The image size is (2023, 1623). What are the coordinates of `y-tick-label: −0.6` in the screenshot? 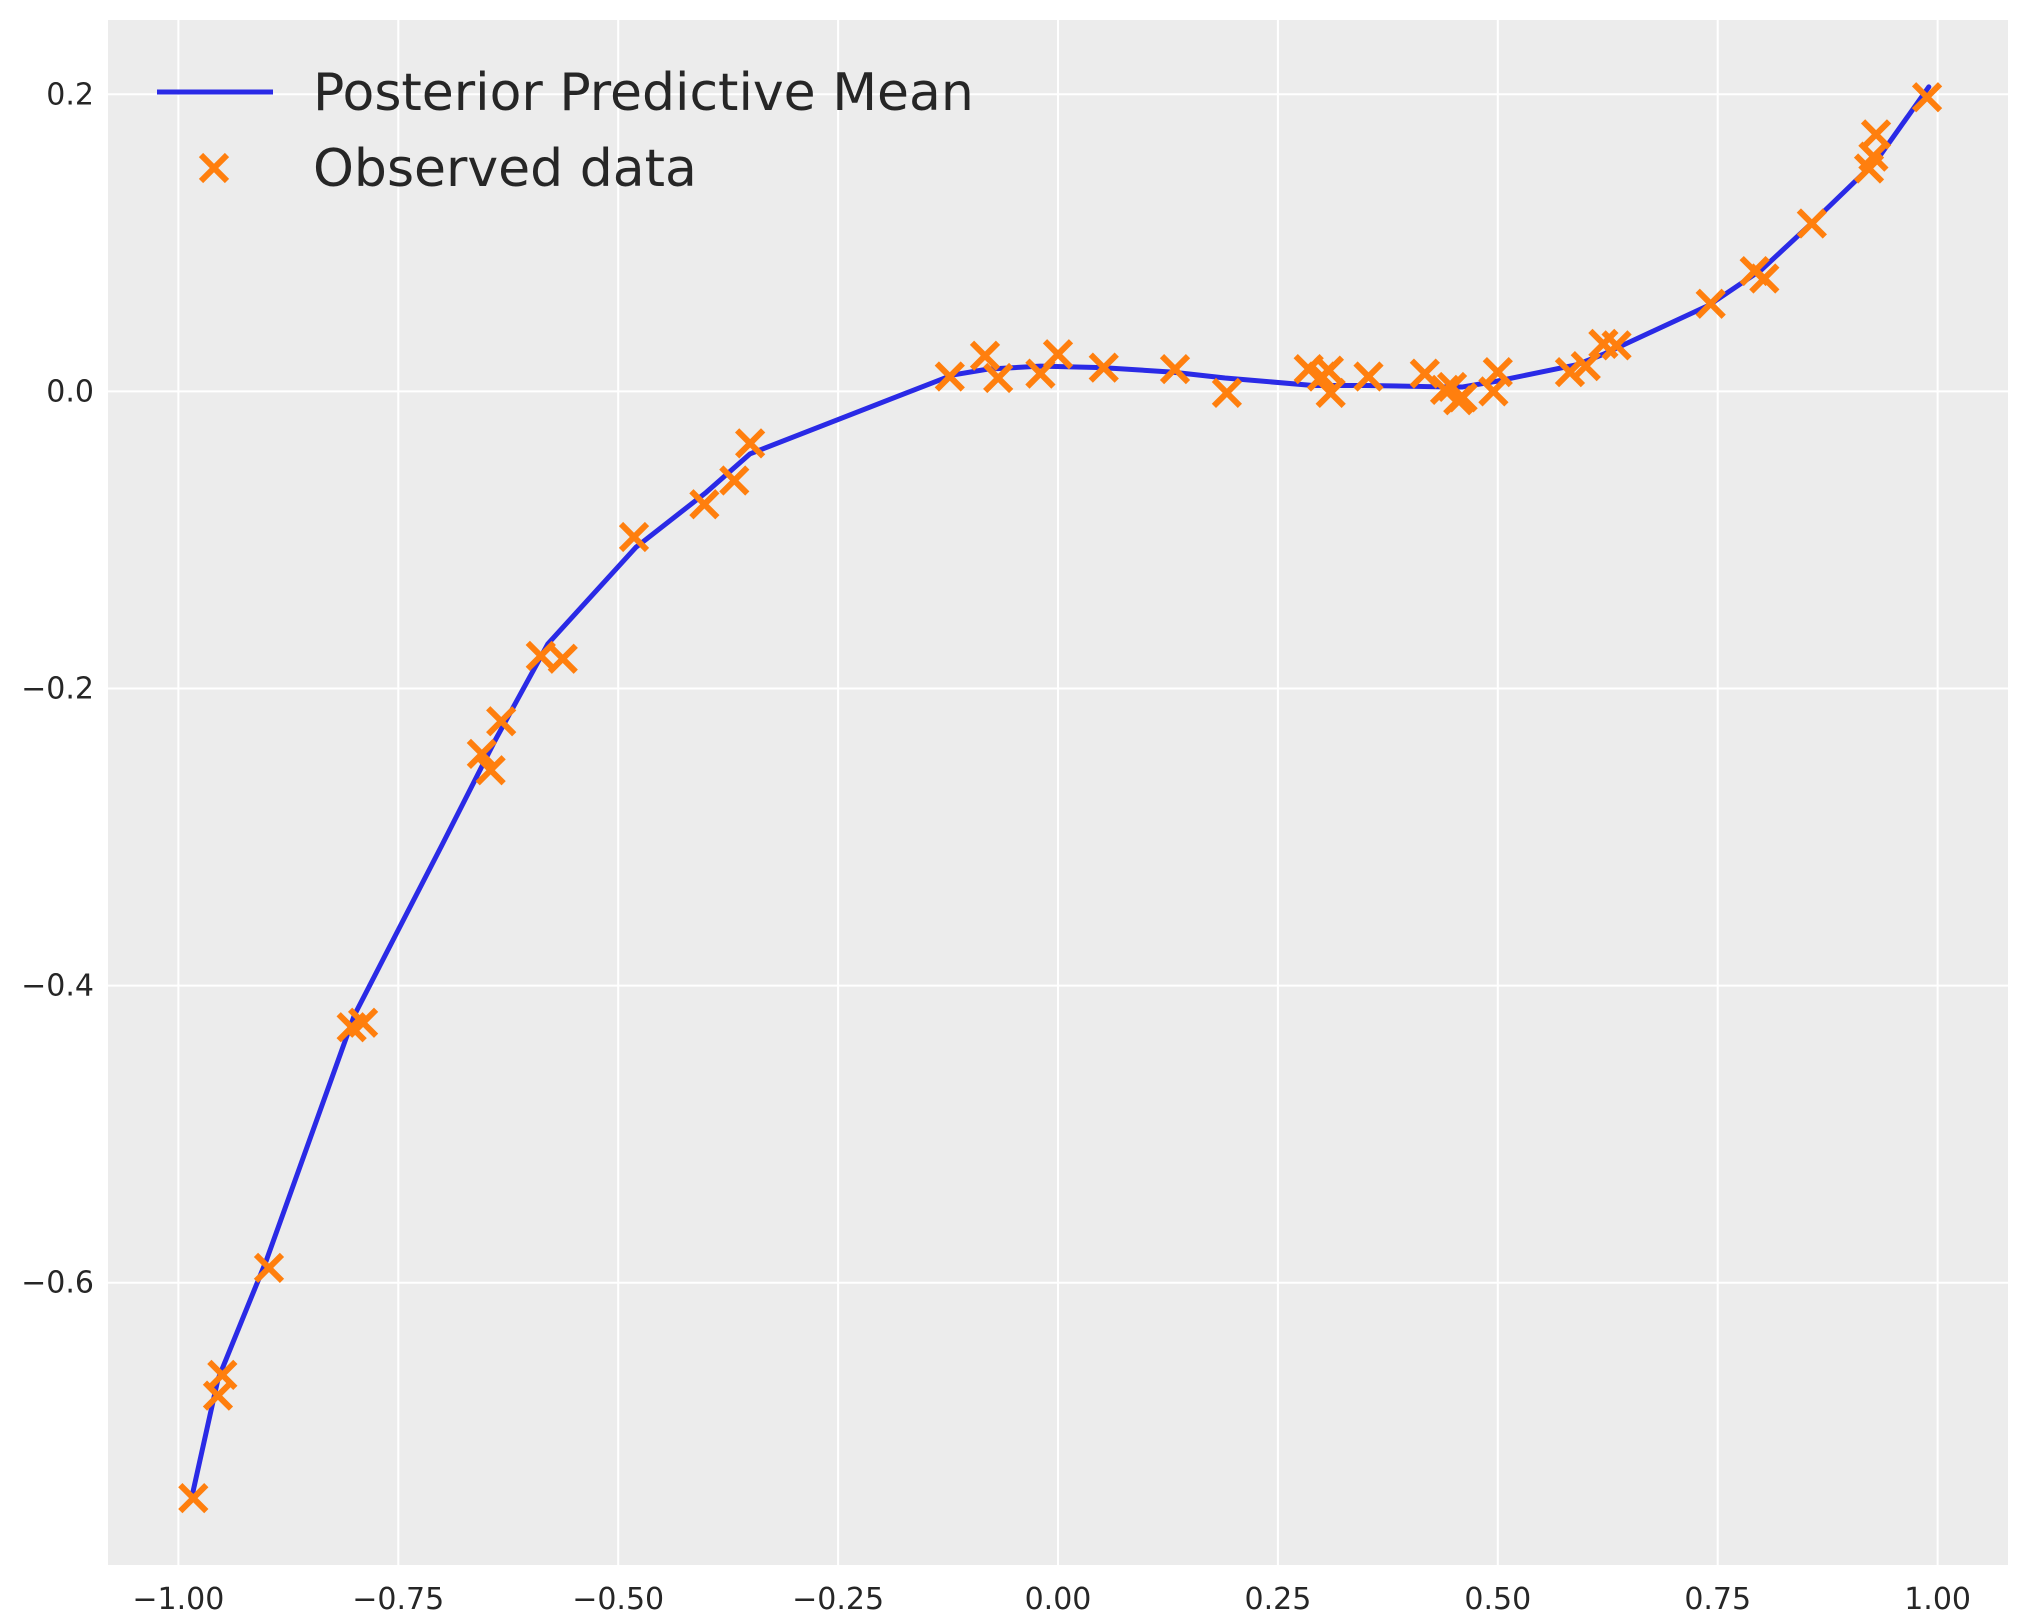 It's located at (57, 1283).